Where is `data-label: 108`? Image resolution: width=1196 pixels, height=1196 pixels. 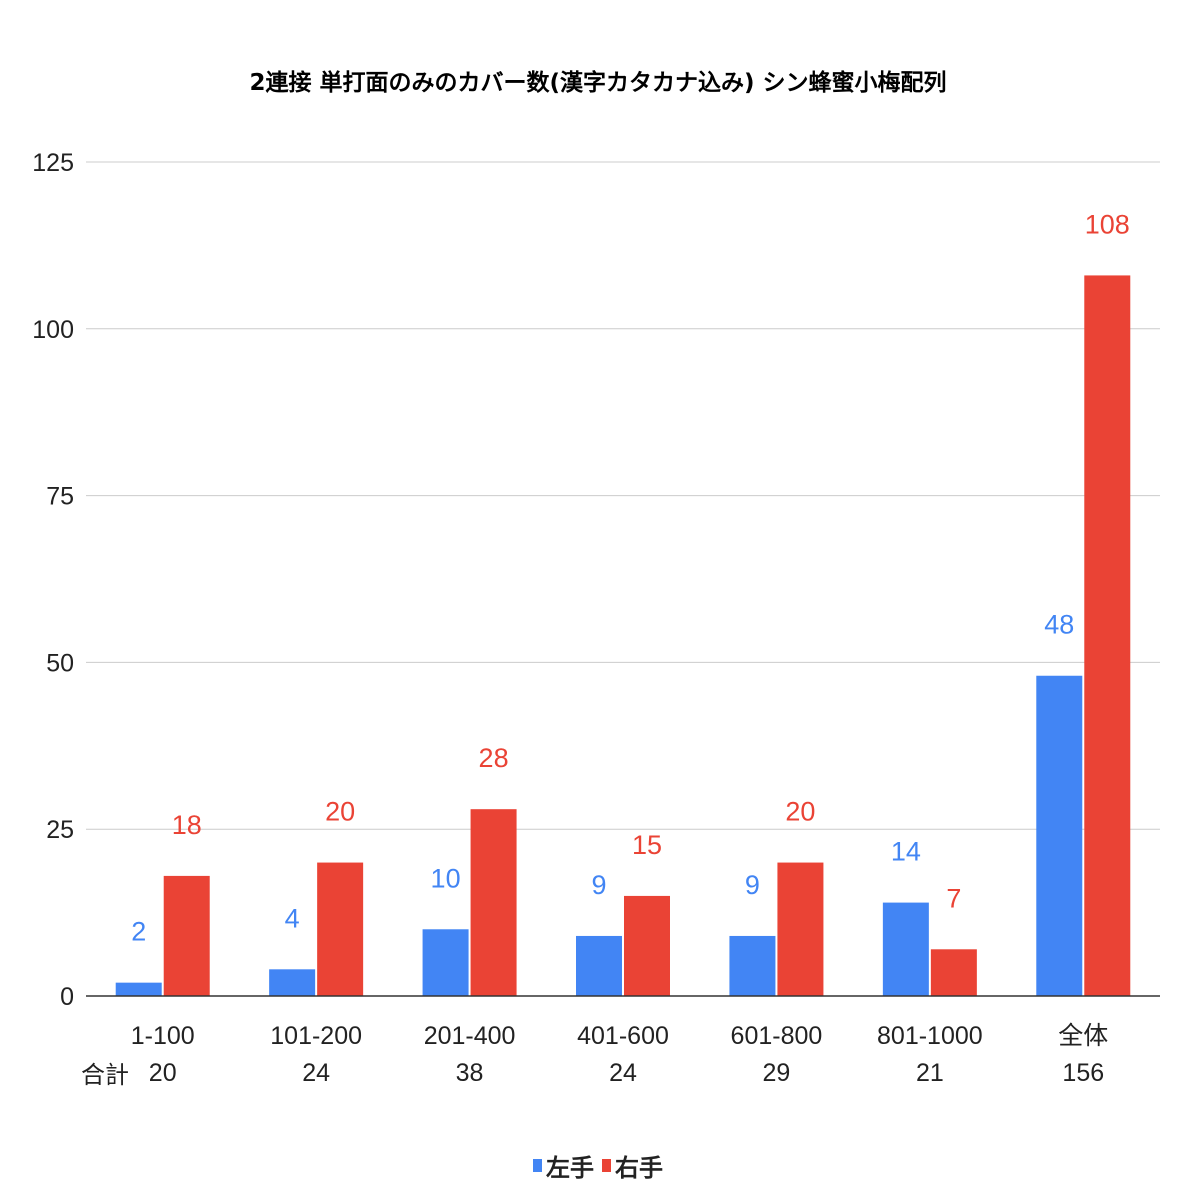
data-label: 108 is located at coordinates (1107, 224).